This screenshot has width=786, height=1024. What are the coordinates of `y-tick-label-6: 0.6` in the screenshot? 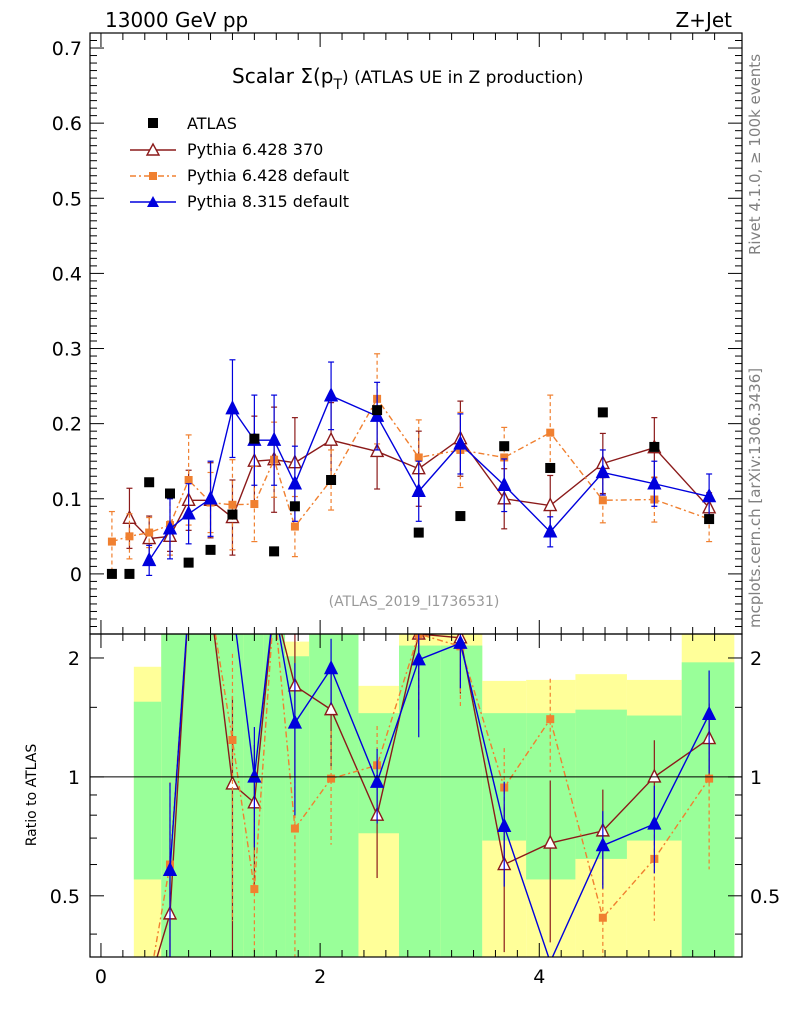 It's located at (67, 124).